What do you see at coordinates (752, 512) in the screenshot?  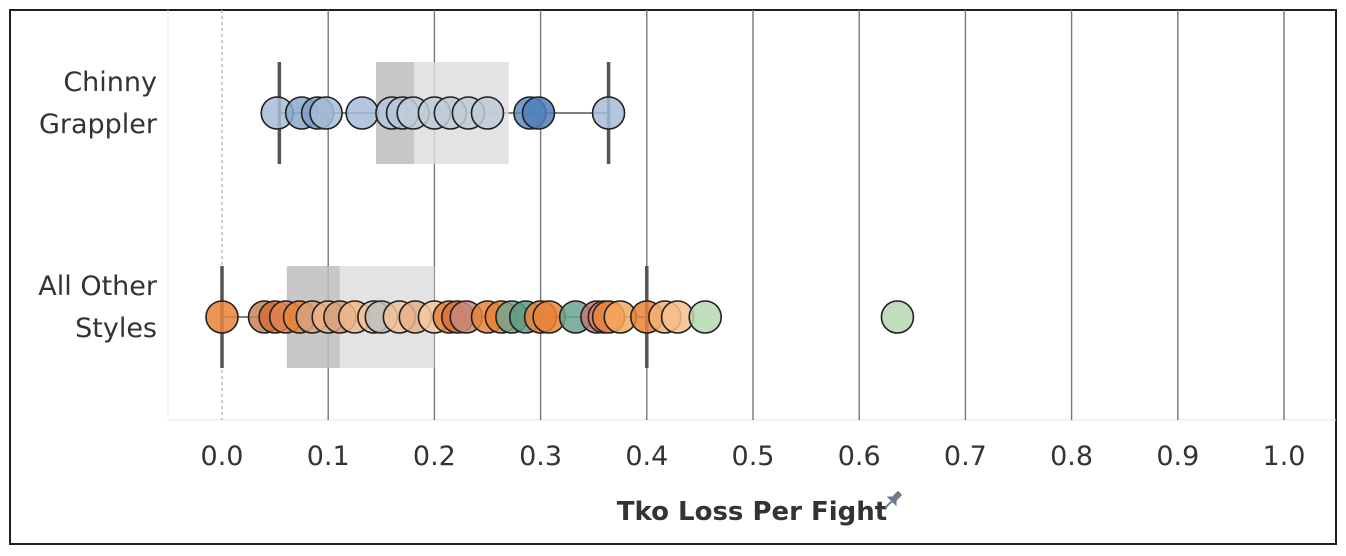 I see `x-axis-title: Tko Loss Per Fight` at bounding box center [752, 512].